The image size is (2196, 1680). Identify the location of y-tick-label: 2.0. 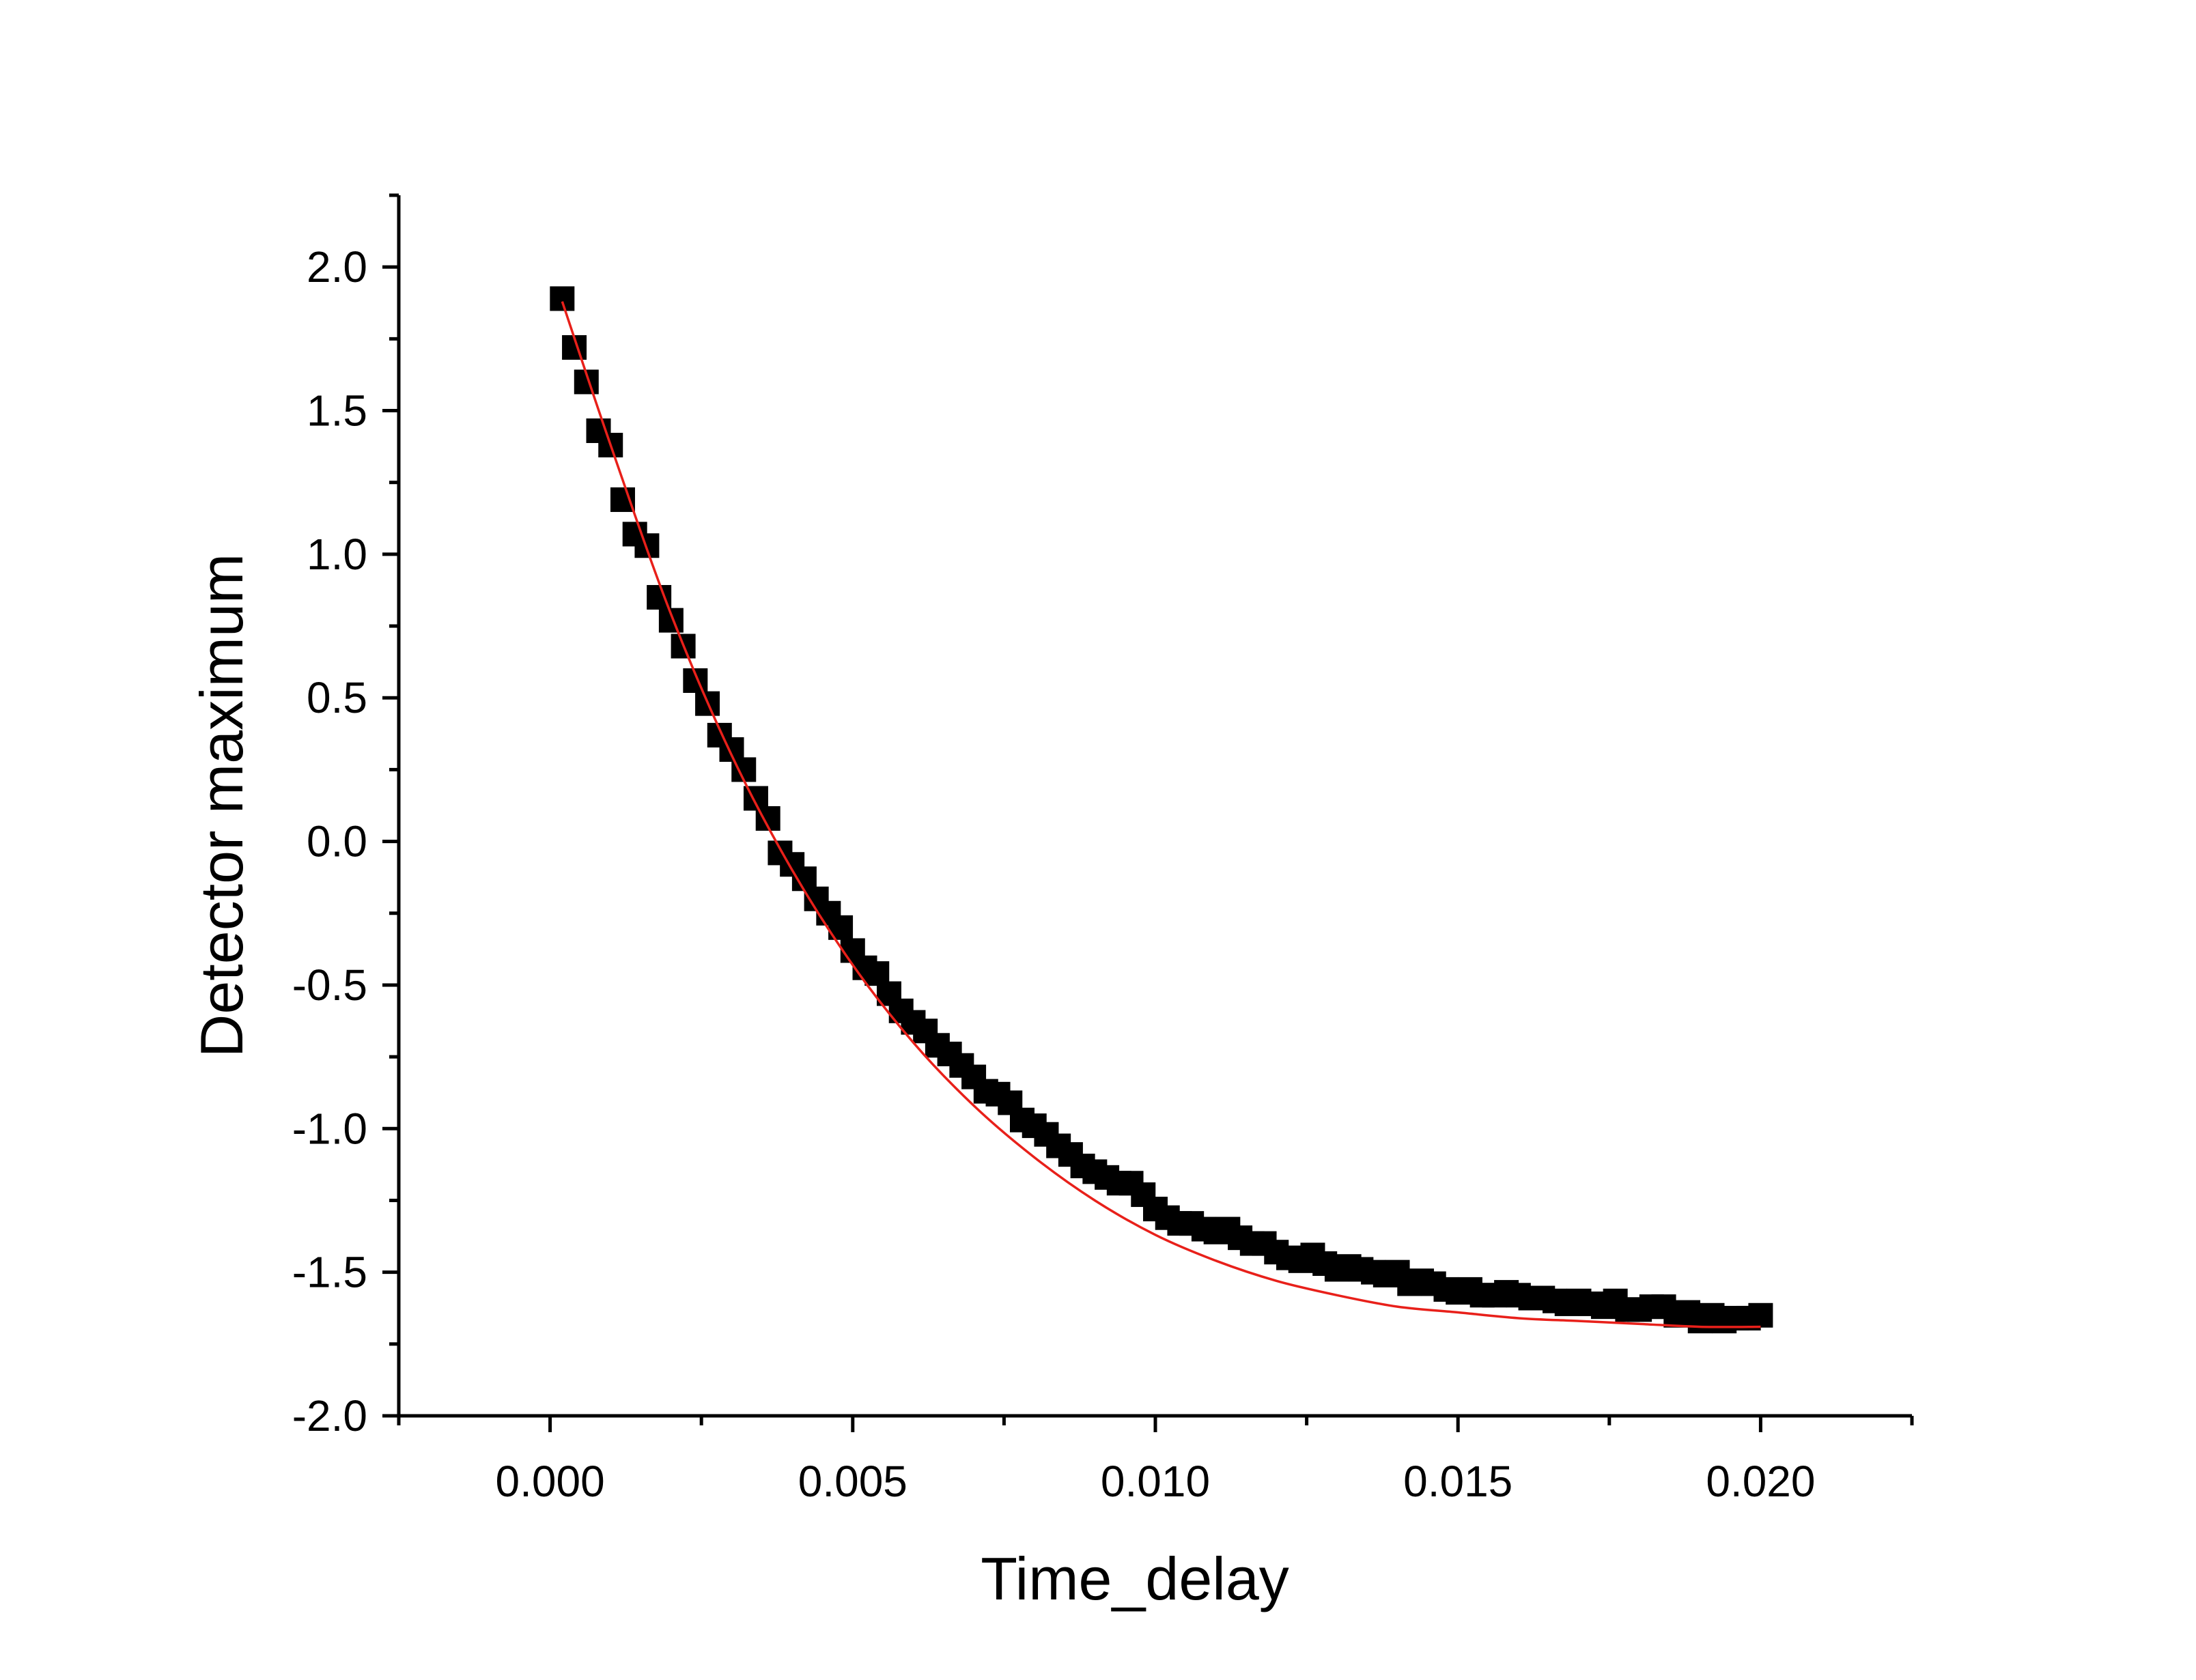
(337, 266).